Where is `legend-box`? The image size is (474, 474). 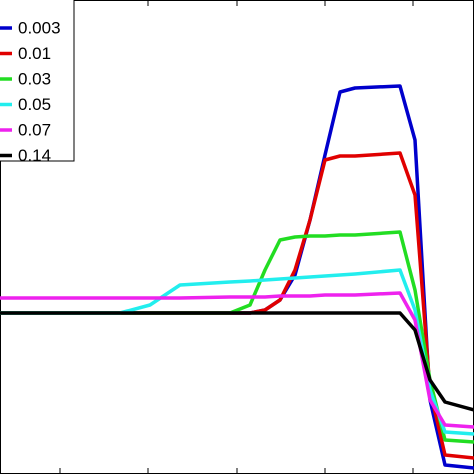 legend-box is located at coordinates (37, 81).